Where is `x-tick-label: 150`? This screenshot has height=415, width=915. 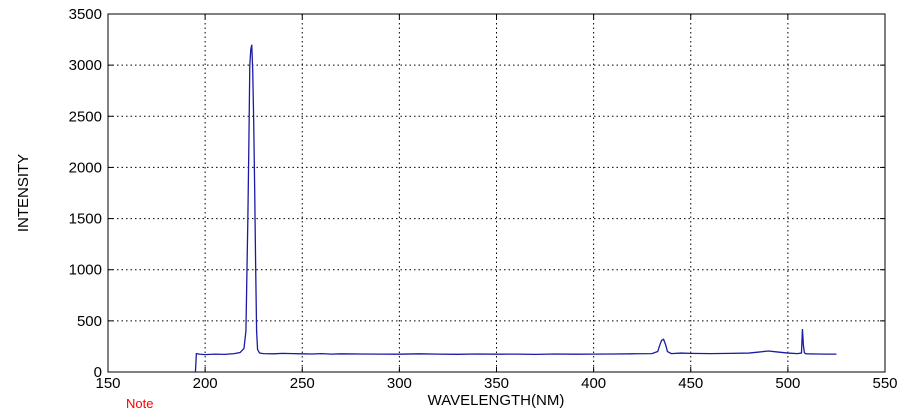 x-tick-label: 150 is located at coordinates (107, 383).